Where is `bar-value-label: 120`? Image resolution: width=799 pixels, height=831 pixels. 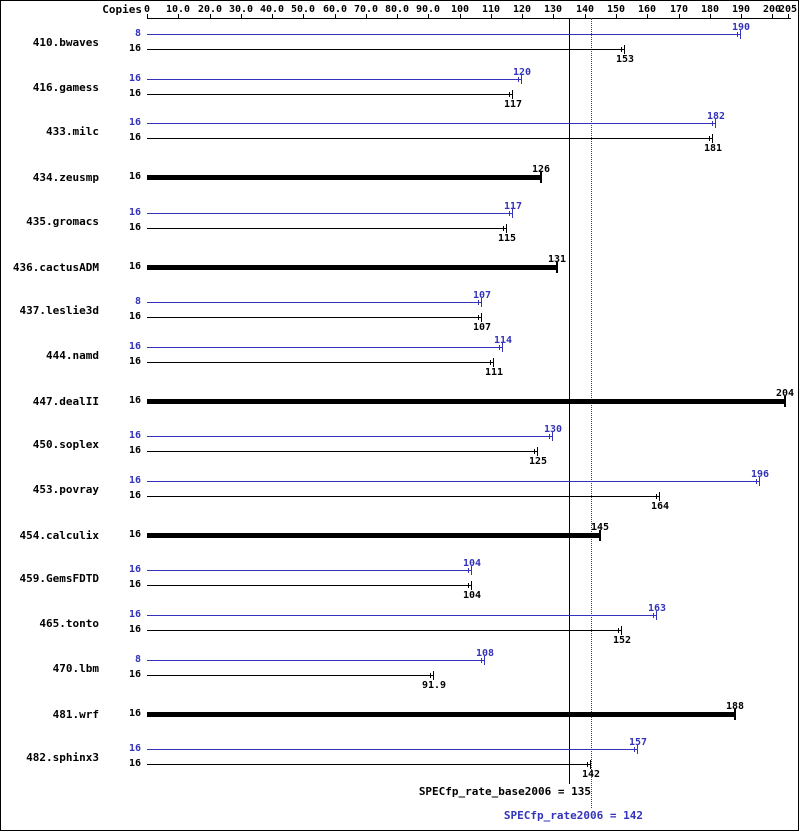 bar-value-label: 120 is located at coordinates (522, 72).